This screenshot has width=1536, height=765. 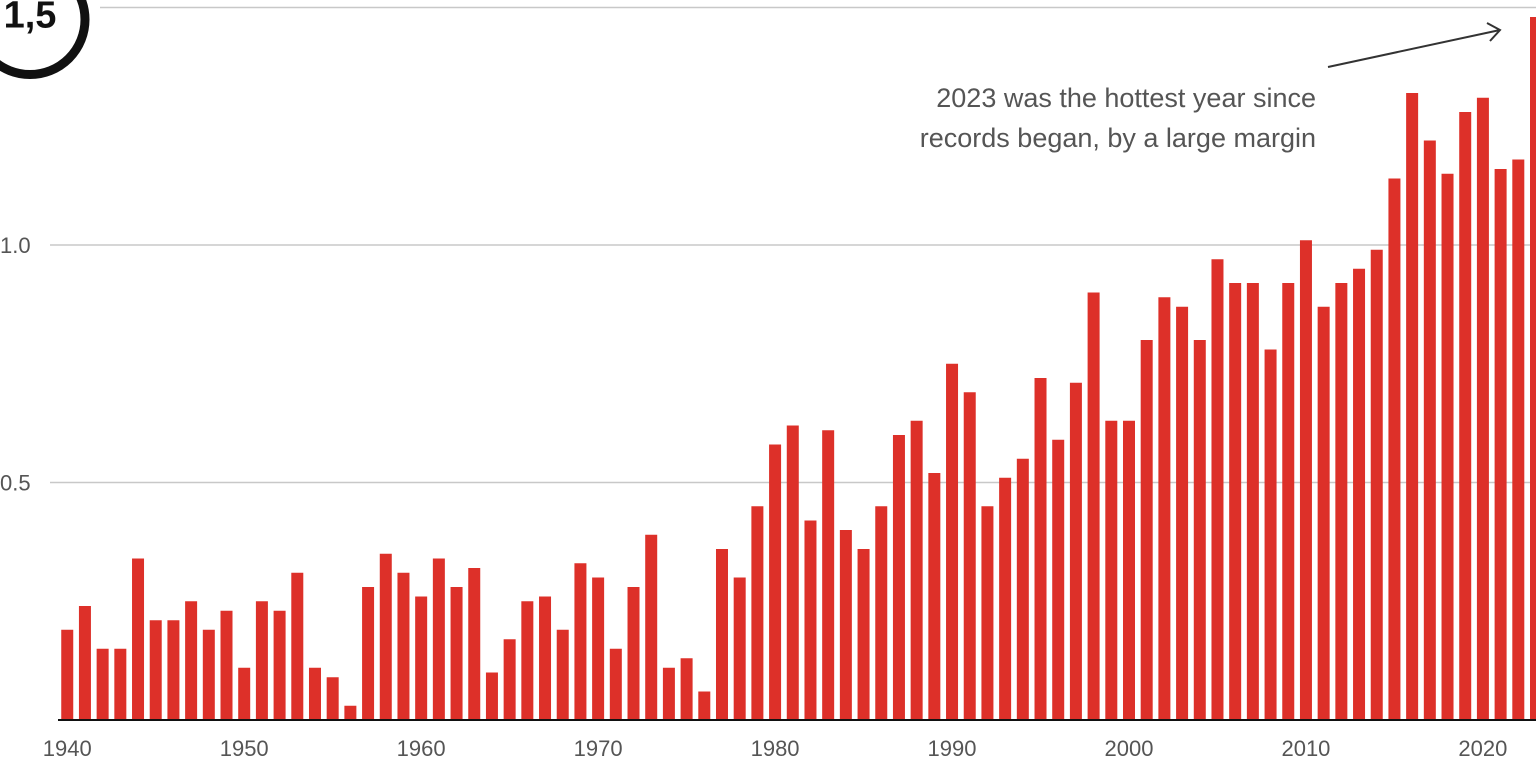 What do you see at coordinates (421, 748) in the screenshot?
I see `x-tick-label: 1960` at bounding box center [421, 748].